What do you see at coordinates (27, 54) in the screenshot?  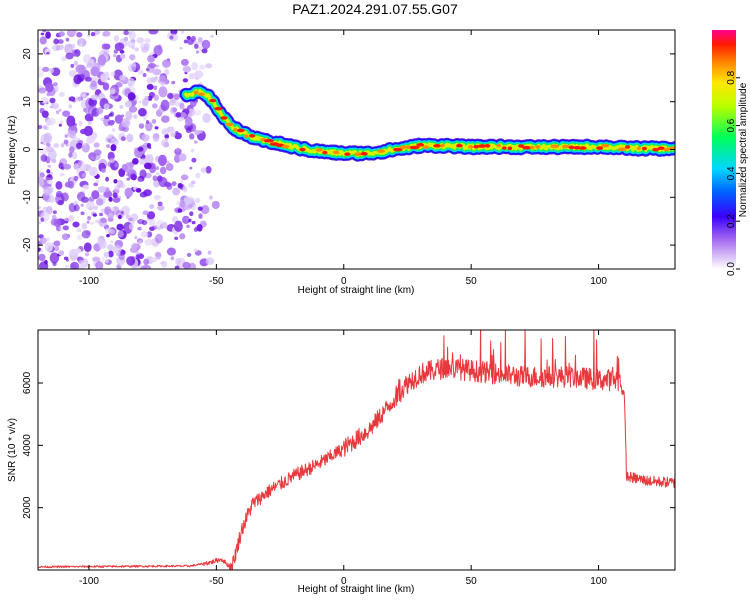 I see `y-tick-label: 20` at bounding box center [27, 54].